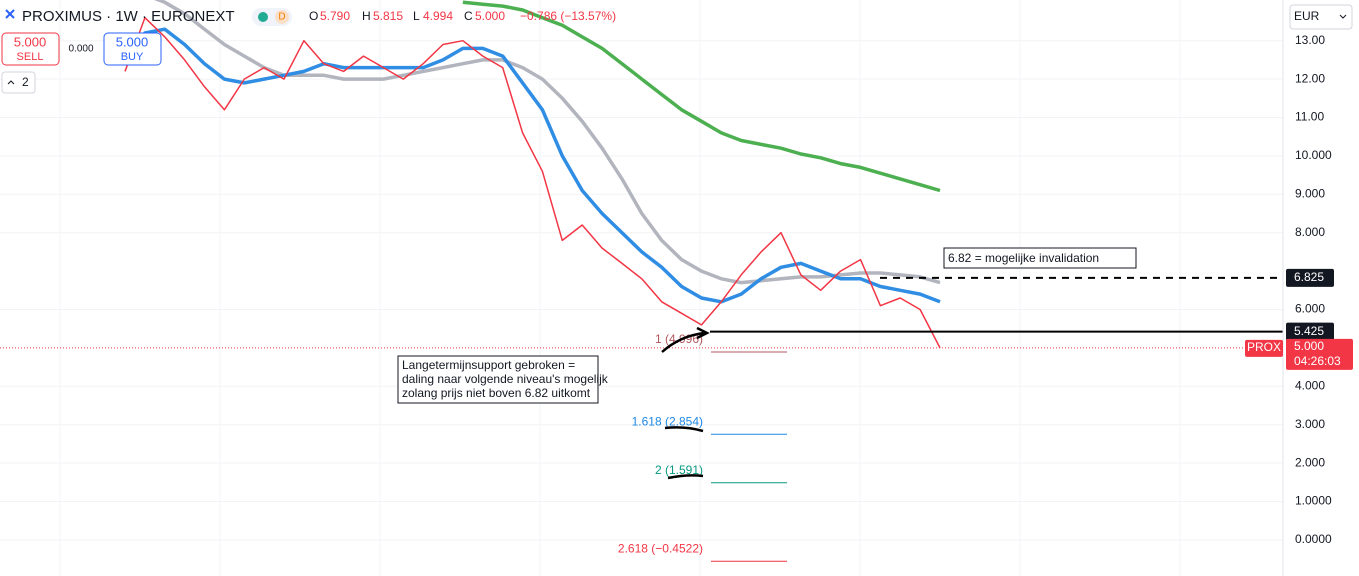  Describe the element at coordinates (388, 16) in the screenshot. I see `ohlc-value: 5.815` at that location.